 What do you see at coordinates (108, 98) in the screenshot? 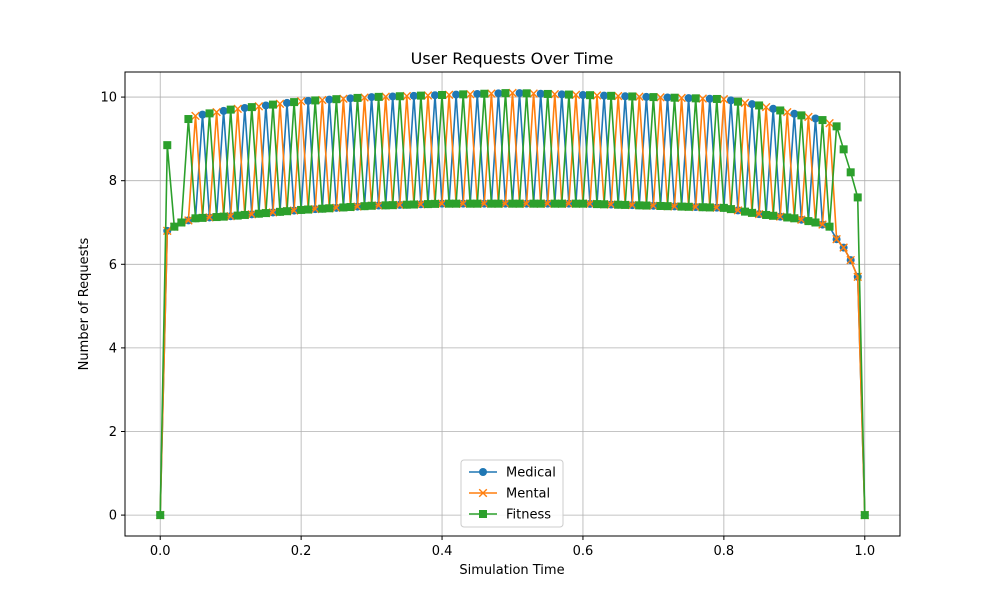
I see `y-tick-label: 10` at bounding box center [108, 98].